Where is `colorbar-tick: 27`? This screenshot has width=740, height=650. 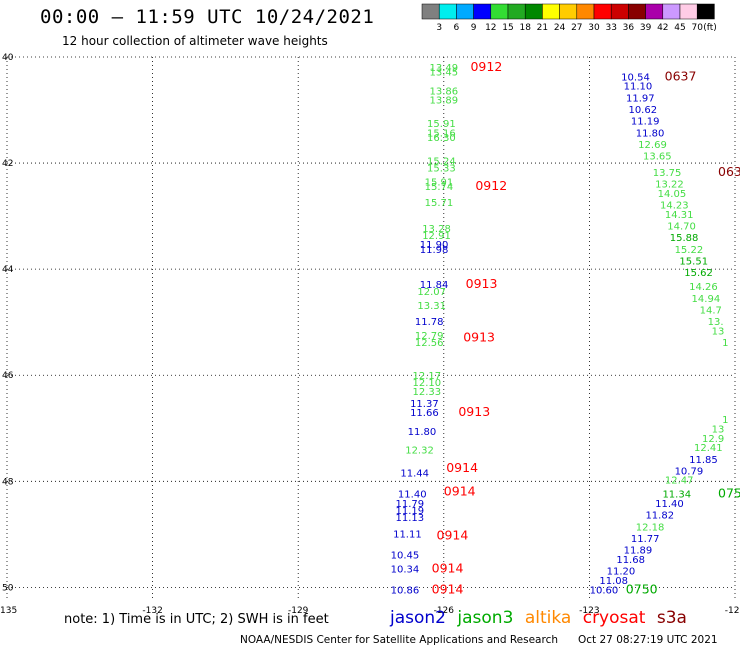 colorbar-tick: 27 is located at coordinates (576, 28).